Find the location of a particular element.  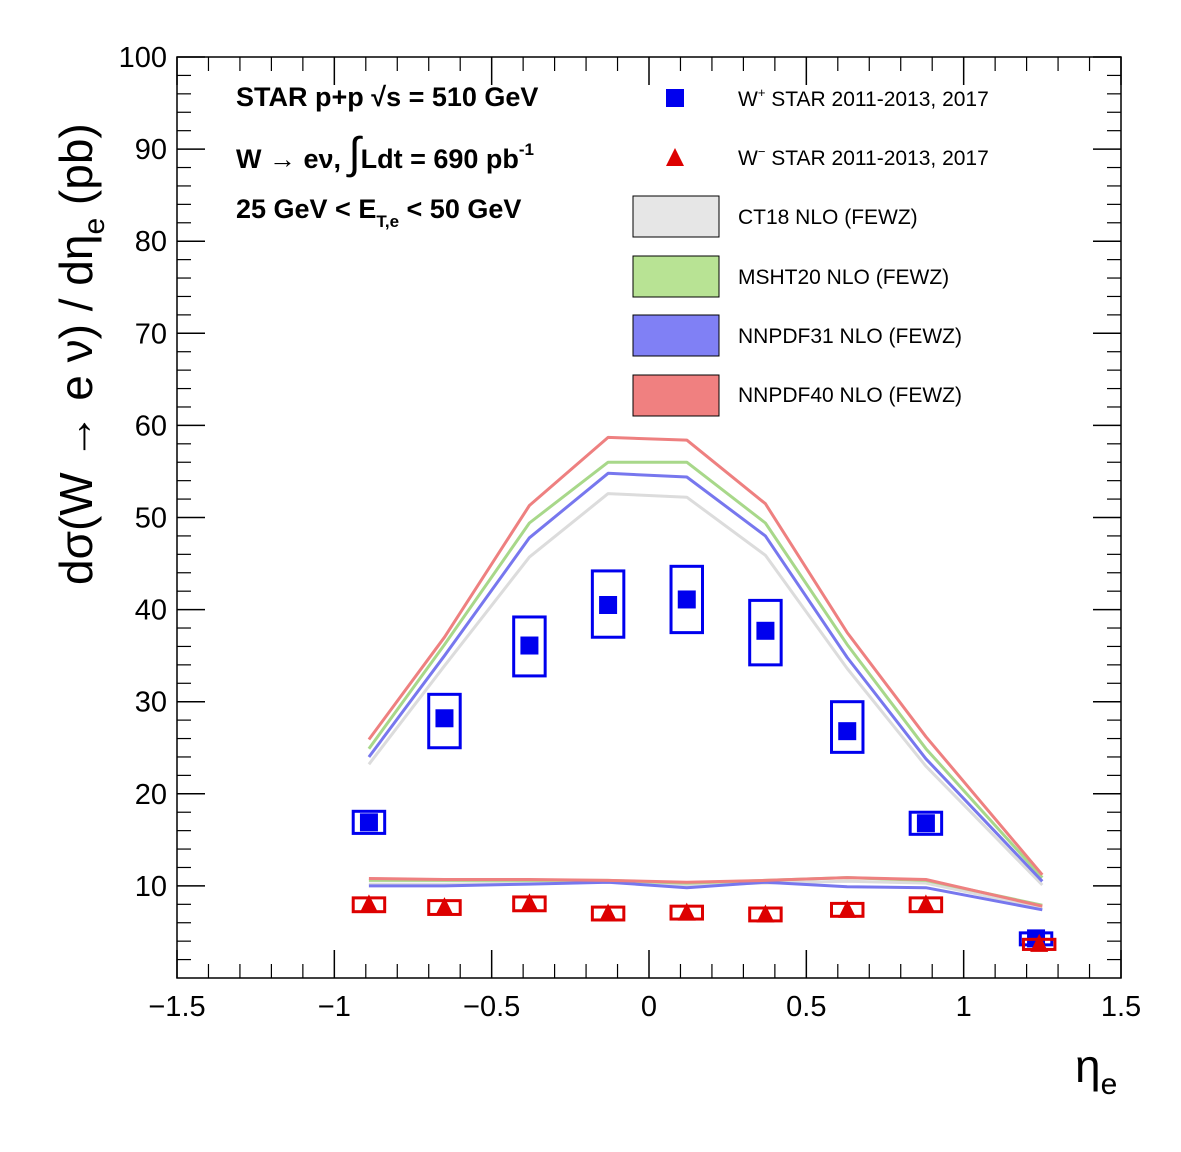

legend-swatch-msht20 is located at coordinates (676, 276).